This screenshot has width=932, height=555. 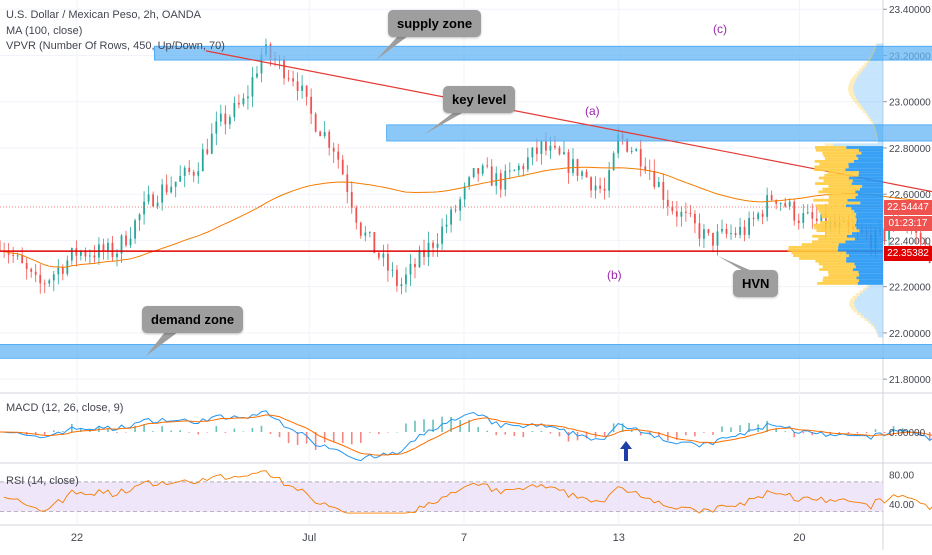 What do you see at coordinates (434, 23) in the screenshot?
I see `supply-zone-callout: supply zone` at bounding box center [434, 23].